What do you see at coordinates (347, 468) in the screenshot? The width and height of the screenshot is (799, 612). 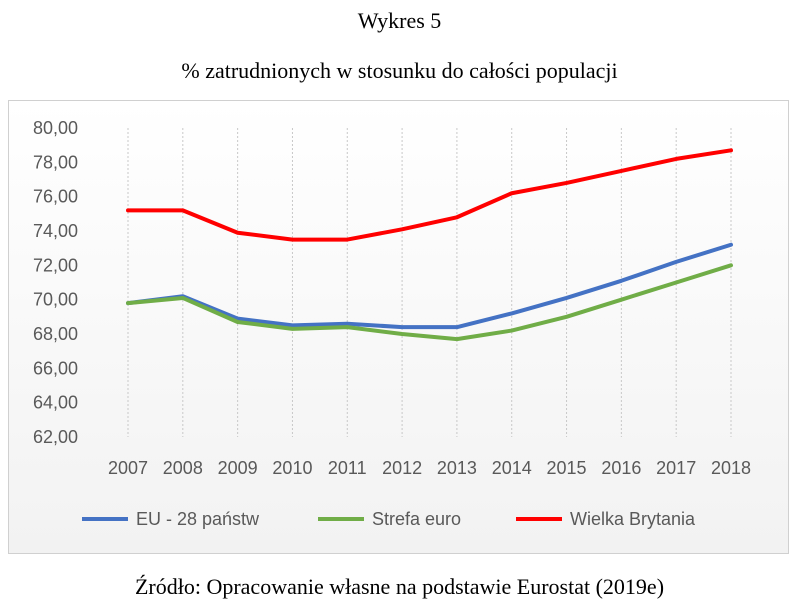 I see `x-tick-label: 2011` at bounding box center [347, 468].